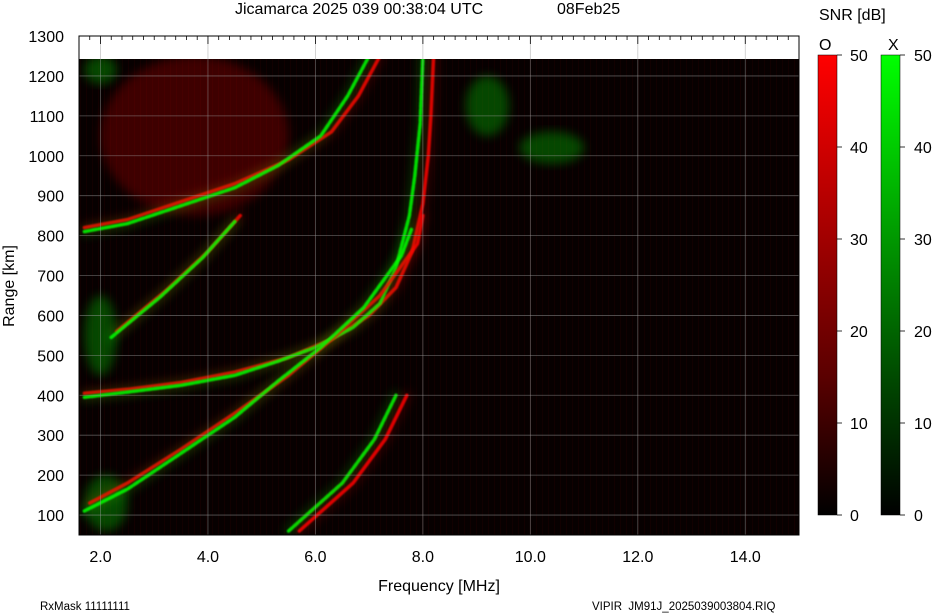 This screenshot has width=932, height=614. What do you see at coordinates (852, 15) in the screenshot?
I see `colorbar-title: SNR [dB]` at bounding box center [852, 15].